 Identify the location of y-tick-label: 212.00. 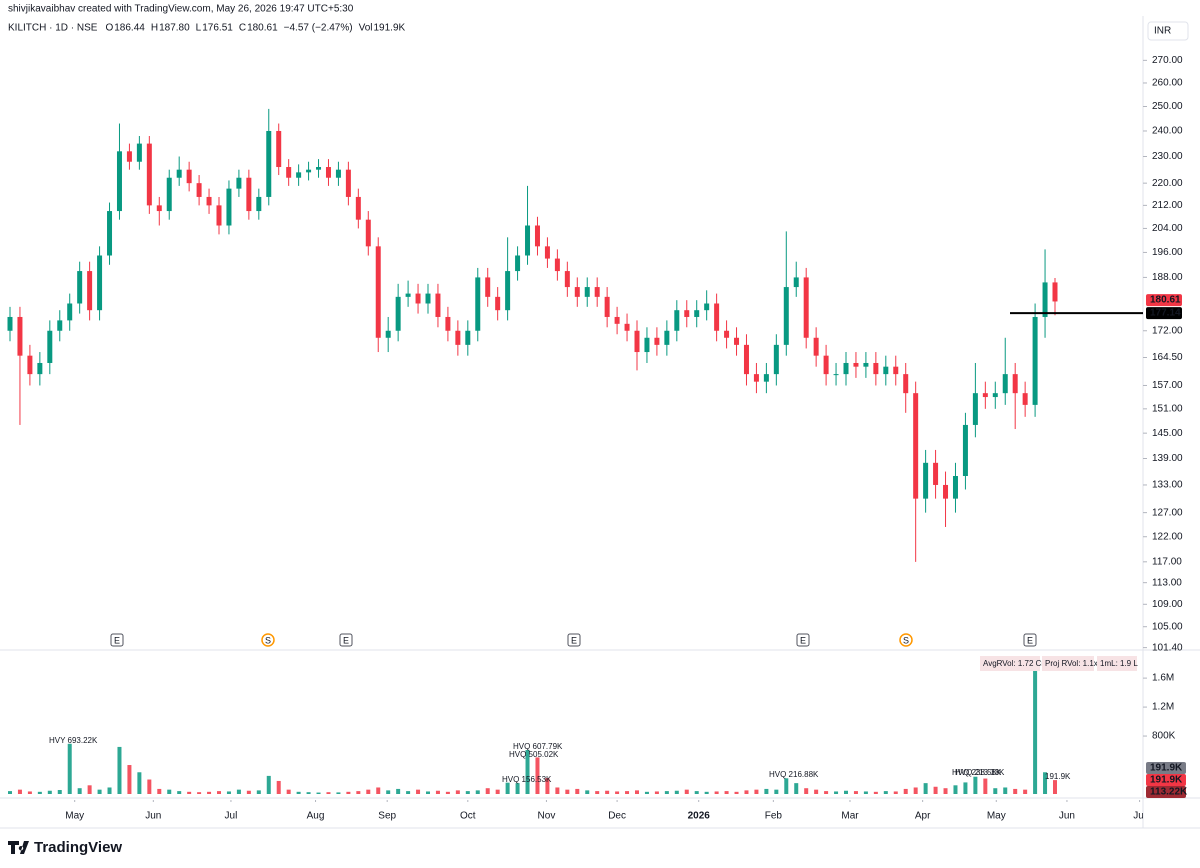
(1167, 205).